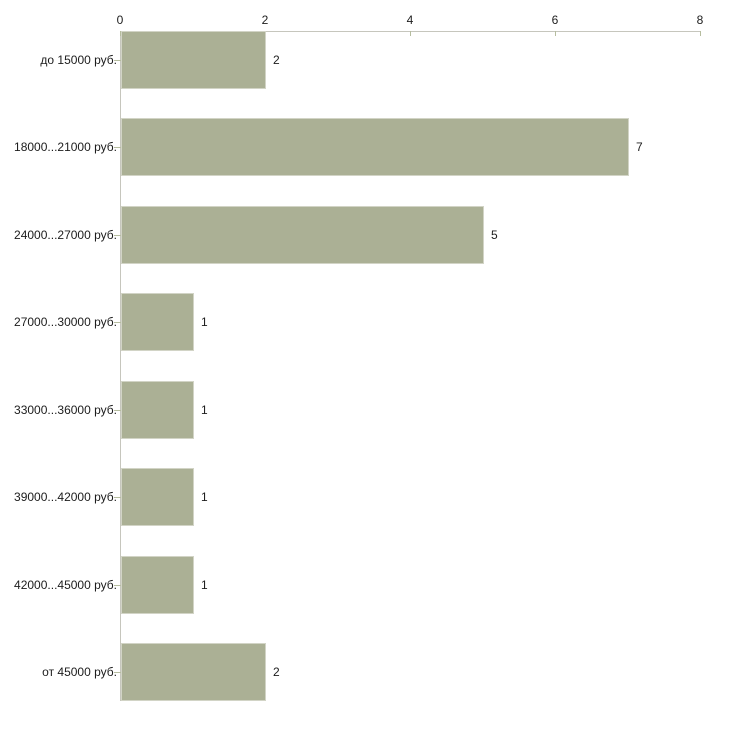 This screenshot has height=730, width=730. I want to click on category-label: 33000...36000 руб., so click(65, 410).